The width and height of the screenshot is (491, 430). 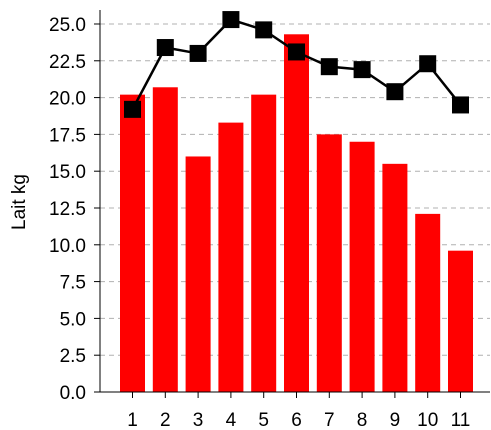 I want to click on y-tick-label: 10.0, so click(x=67, y=246).